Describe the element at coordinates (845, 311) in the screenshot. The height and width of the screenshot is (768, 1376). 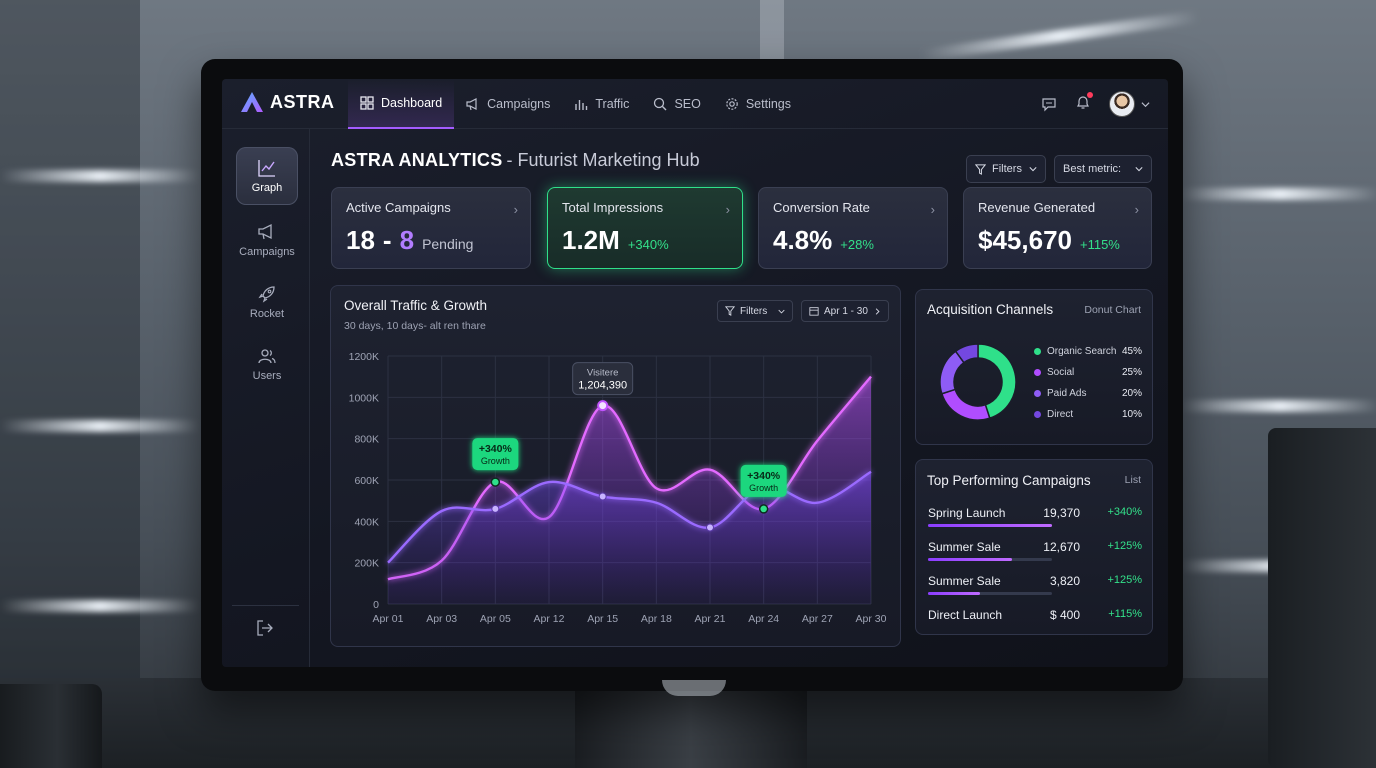
I see `date-range-picker: Apr 1 - 30` at that location.